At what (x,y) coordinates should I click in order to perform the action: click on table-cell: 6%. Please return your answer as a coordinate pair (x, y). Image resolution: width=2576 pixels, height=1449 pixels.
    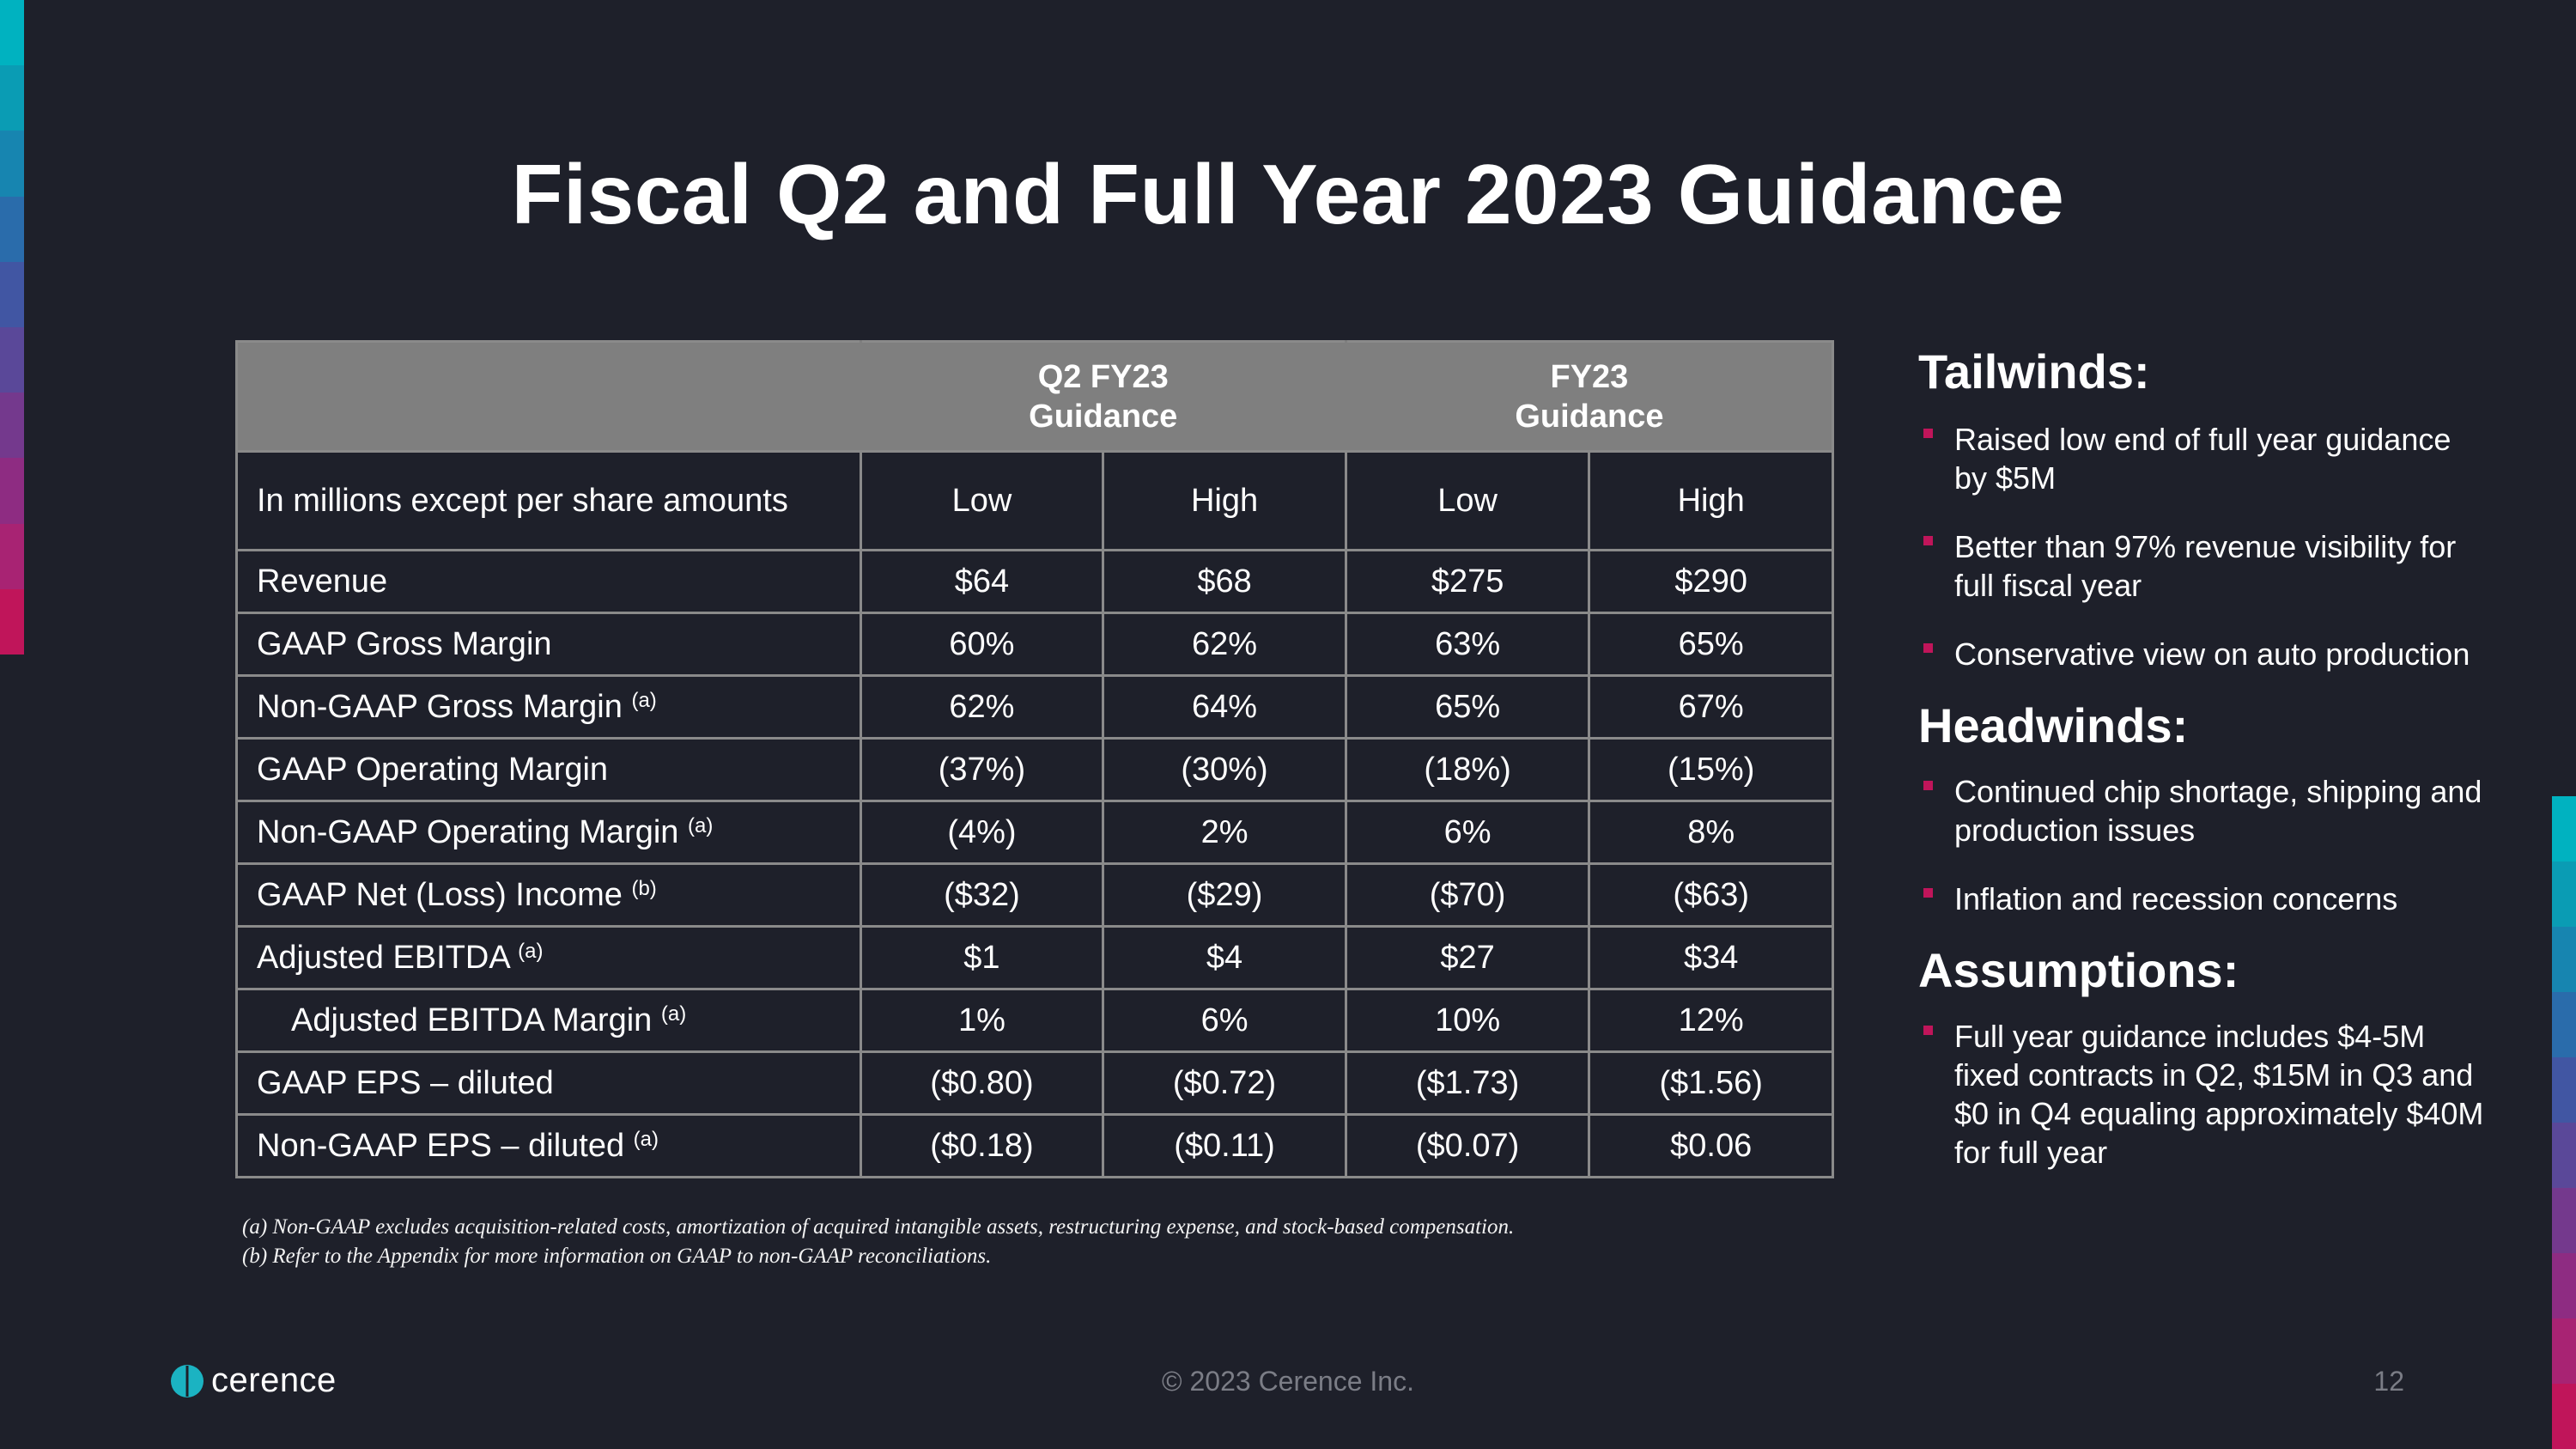
    Looking at the image, I should click on (1467, 832).